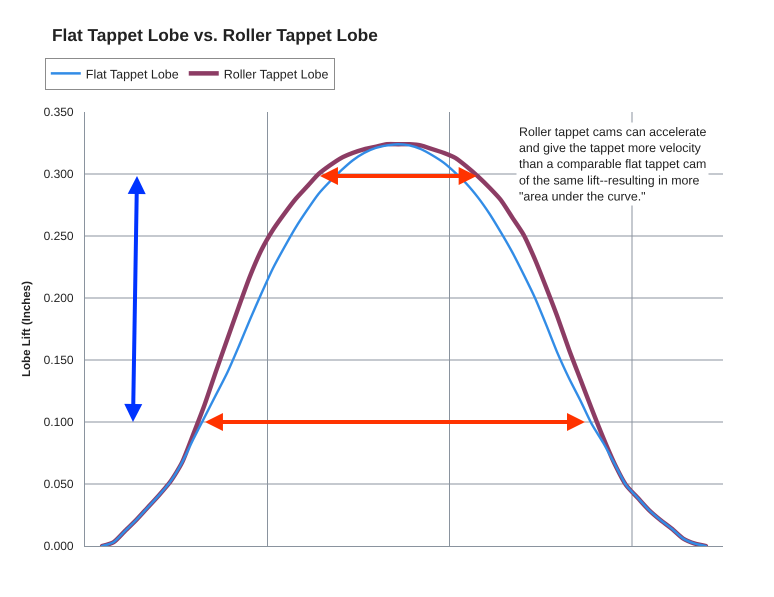 This screenshot has height=597, width=774. I want to click on y-axis-title: Lobe Lift (Inches), so click(27, 328).